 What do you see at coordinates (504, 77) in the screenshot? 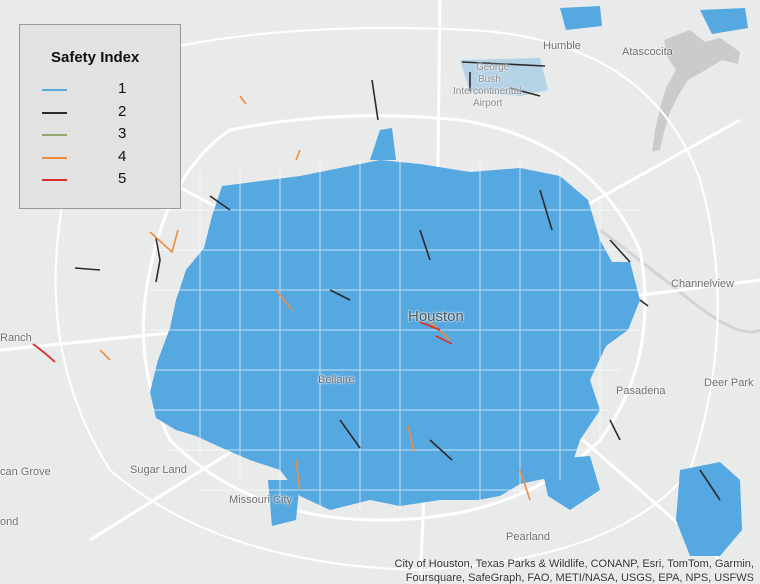
I see `network-airport` at bounding box center [504, 77].